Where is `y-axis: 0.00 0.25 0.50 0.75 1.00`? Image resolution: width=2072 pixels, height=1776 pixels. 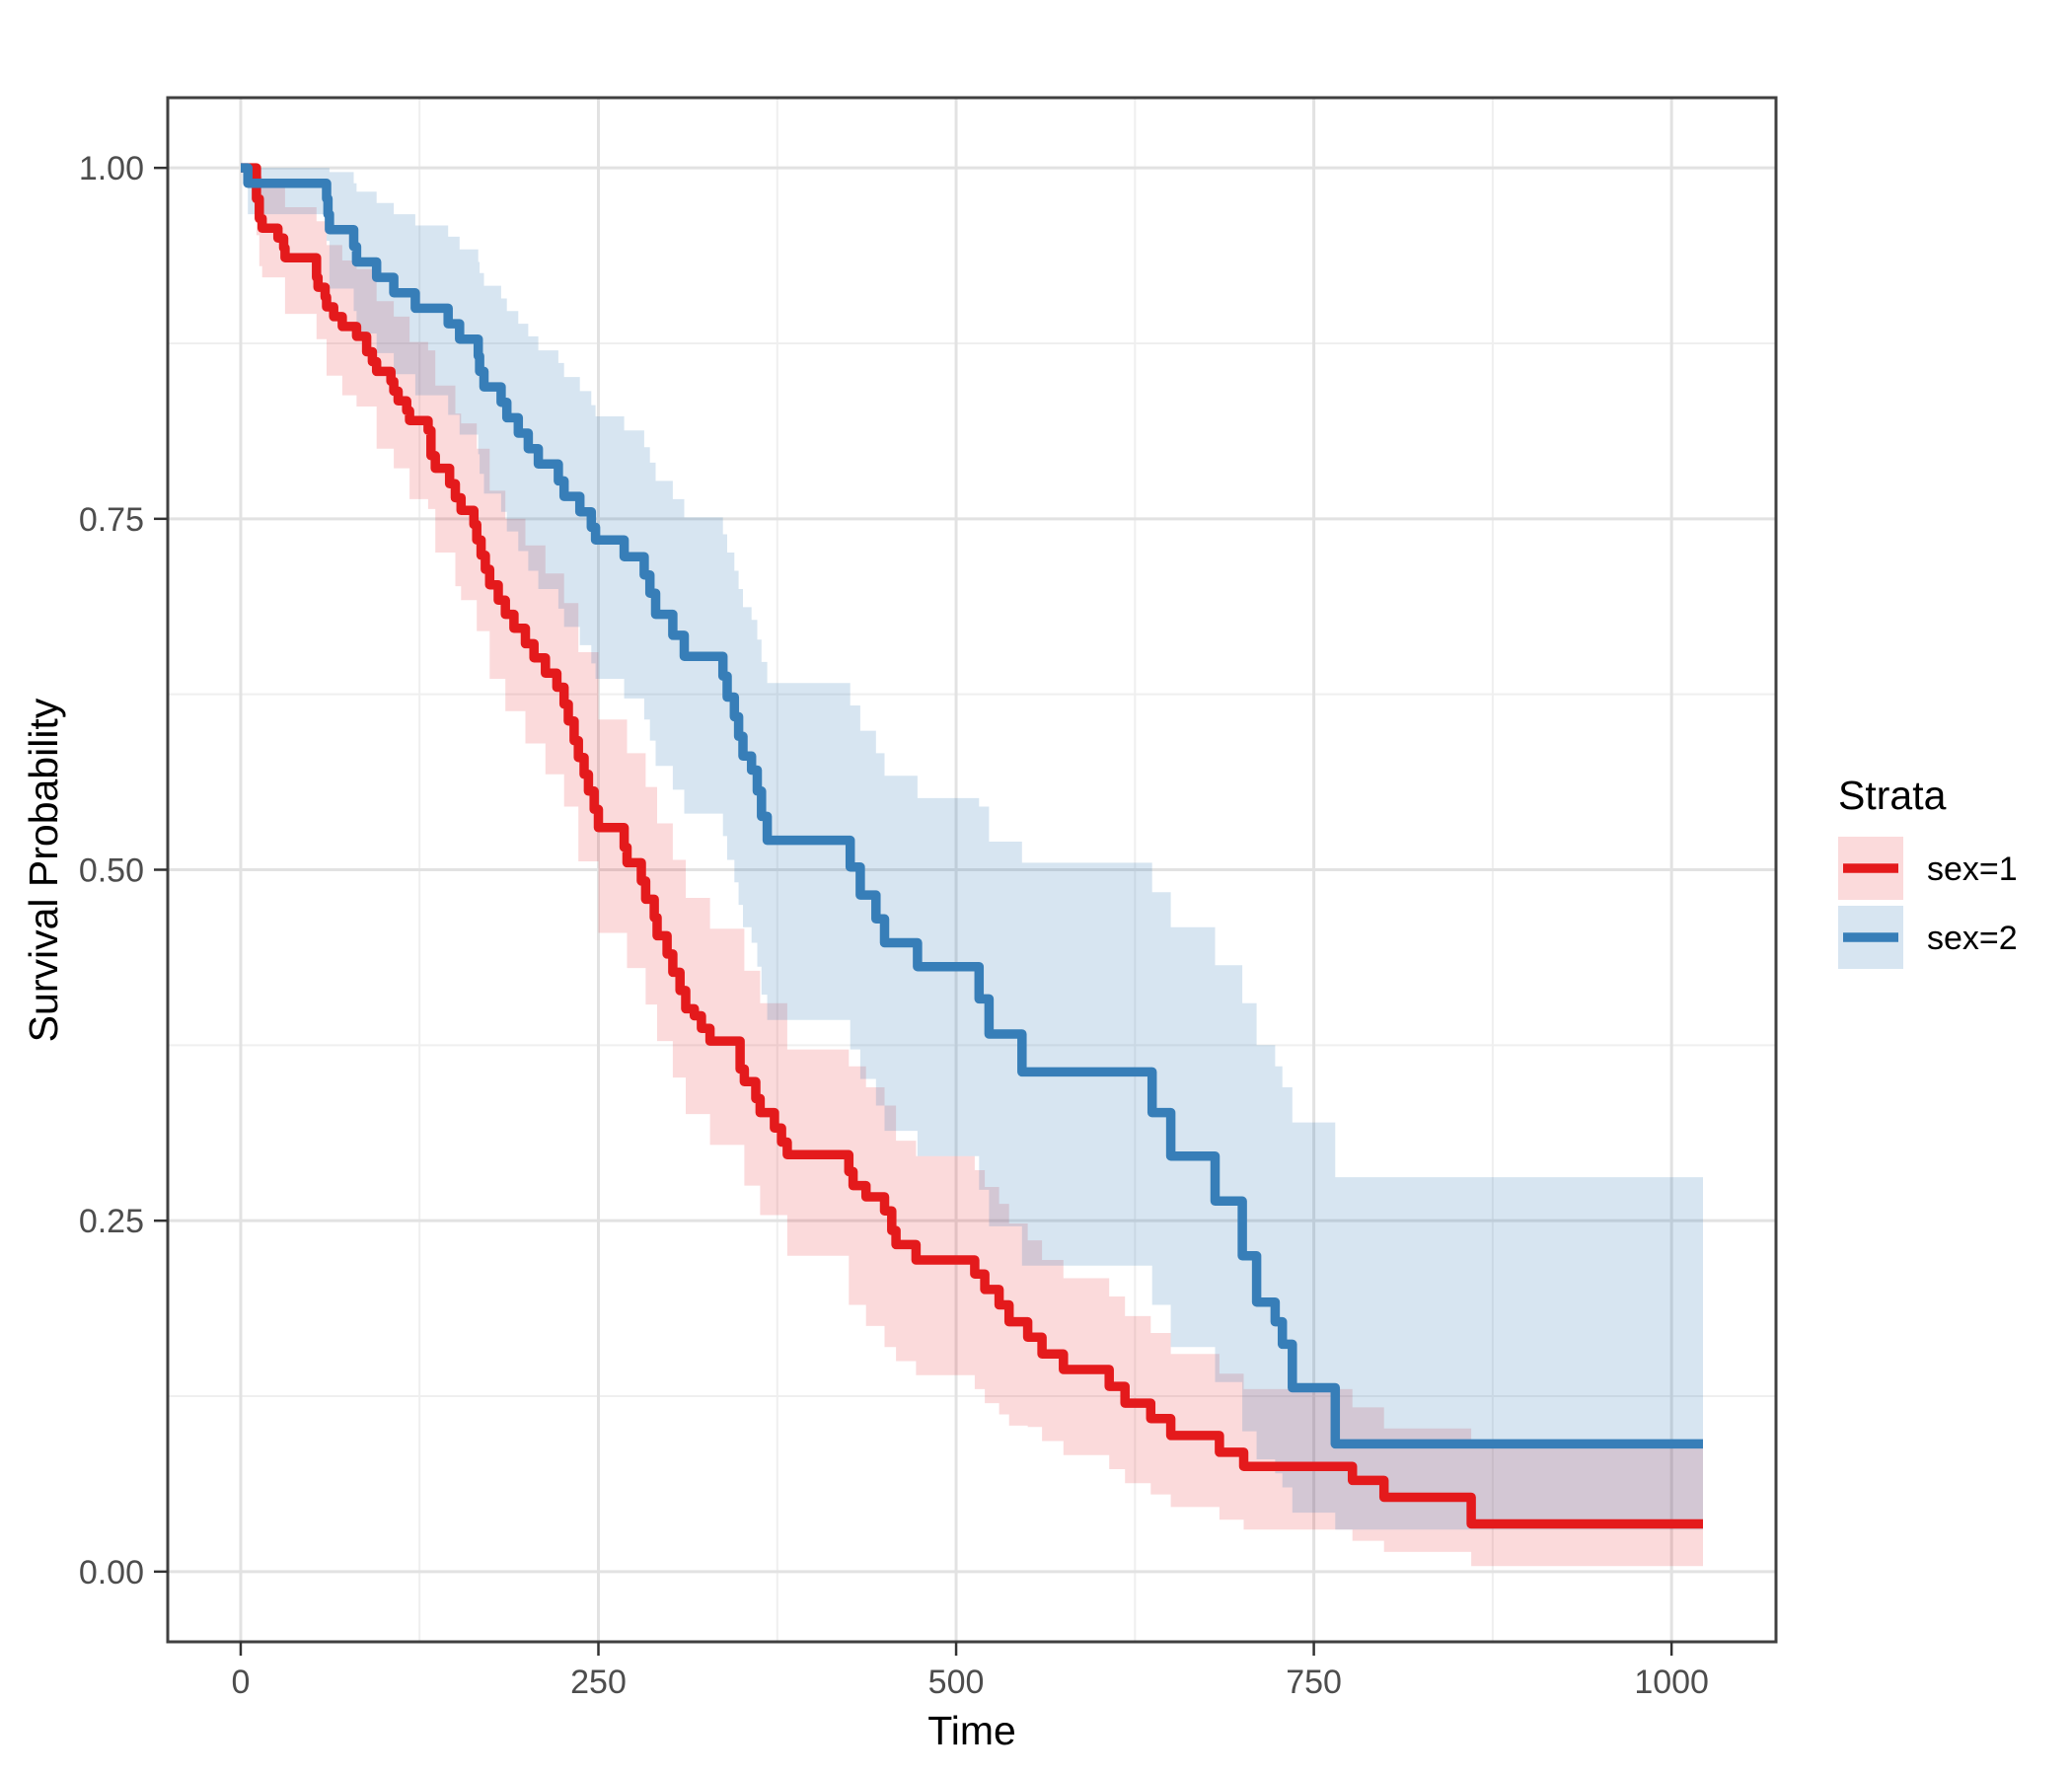 y-axis: 0.00 0.25 0.50 0.75 1.00 is located at coordinates (124, 870).